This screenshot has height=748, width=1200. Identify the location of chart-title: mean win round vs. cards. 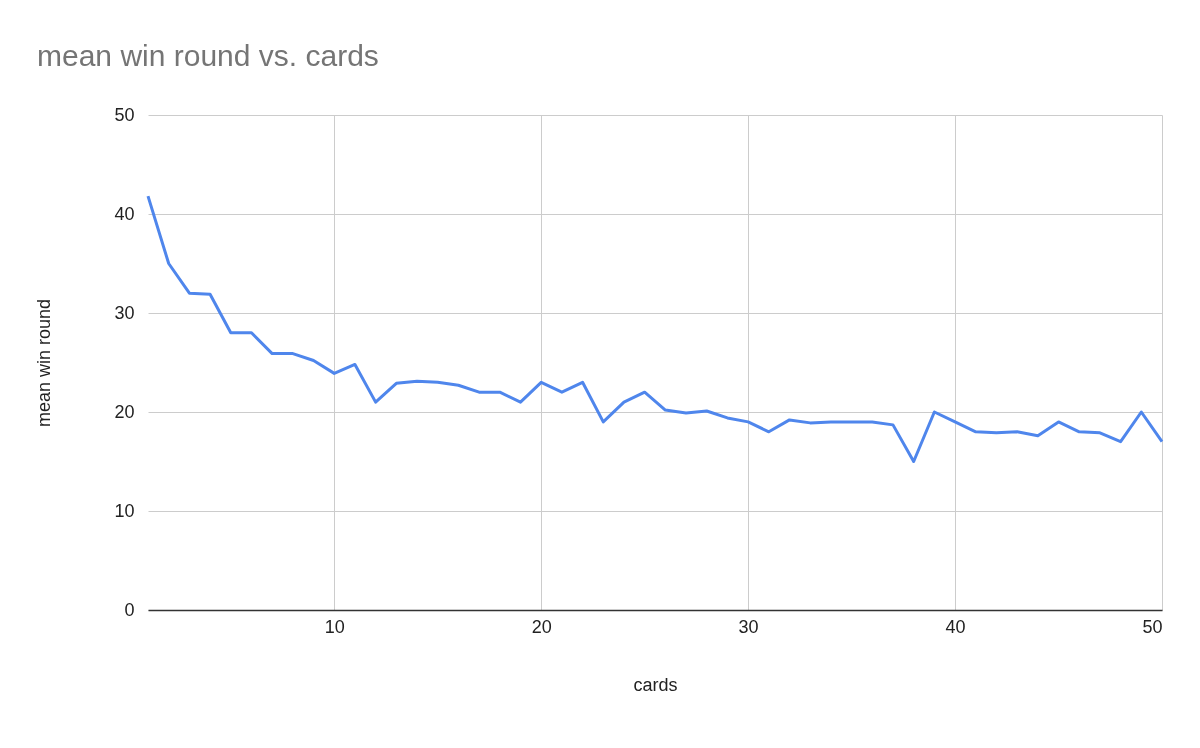
(208, 55).